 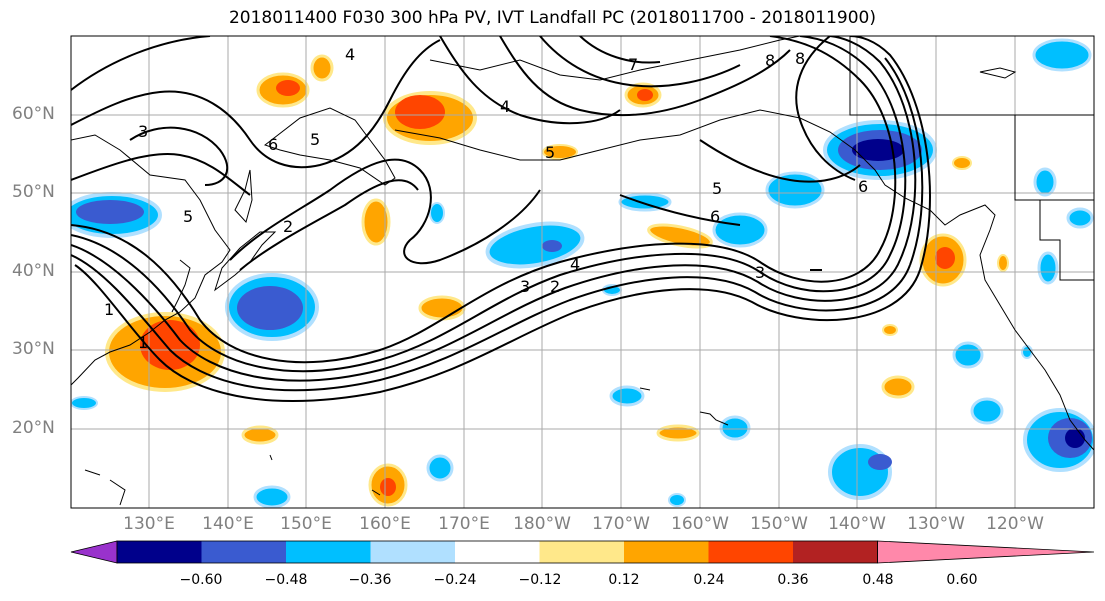 I want to click on colorbar-tick-label: −0.24, so click(x=455, y=580).